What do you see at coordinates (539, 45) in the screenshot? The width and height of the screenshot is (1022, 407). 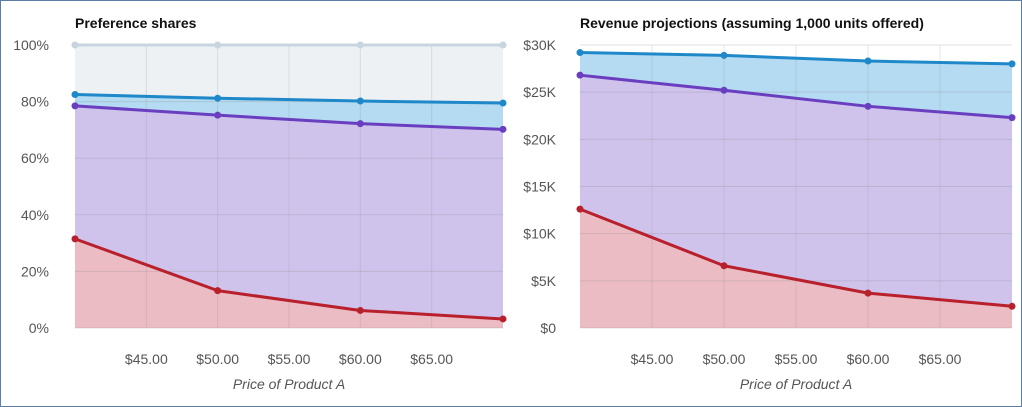 I see `y-tick-label: $30K` at bounding box center [539, 45].